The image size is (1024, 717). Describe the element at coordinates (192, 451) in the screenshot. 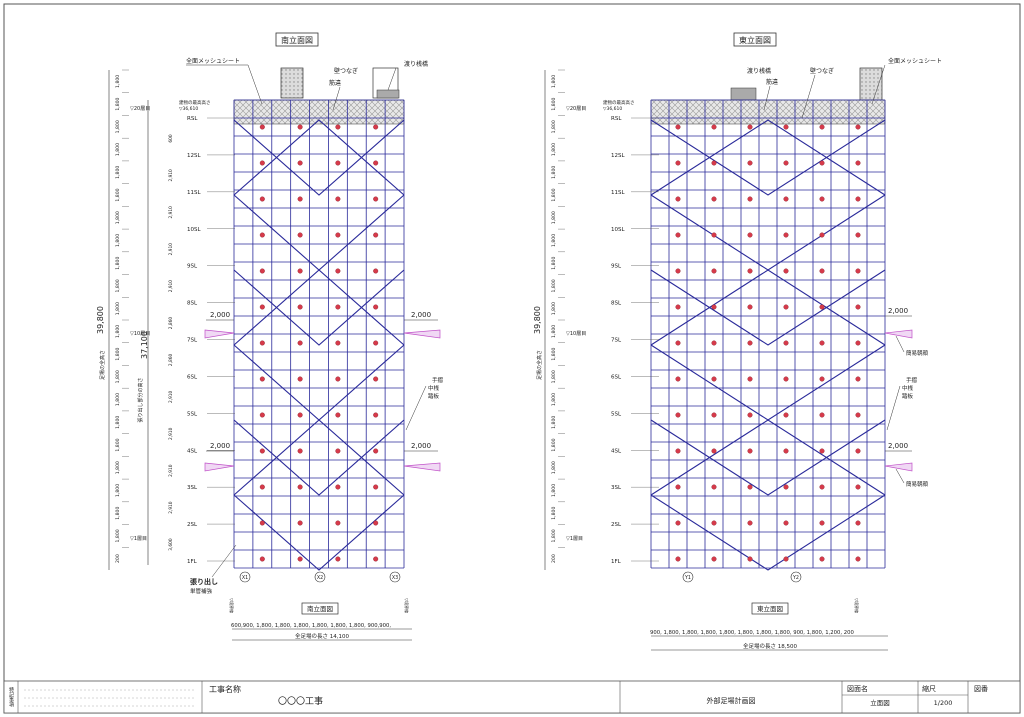

I see `floor-label: 4SL` at that location.